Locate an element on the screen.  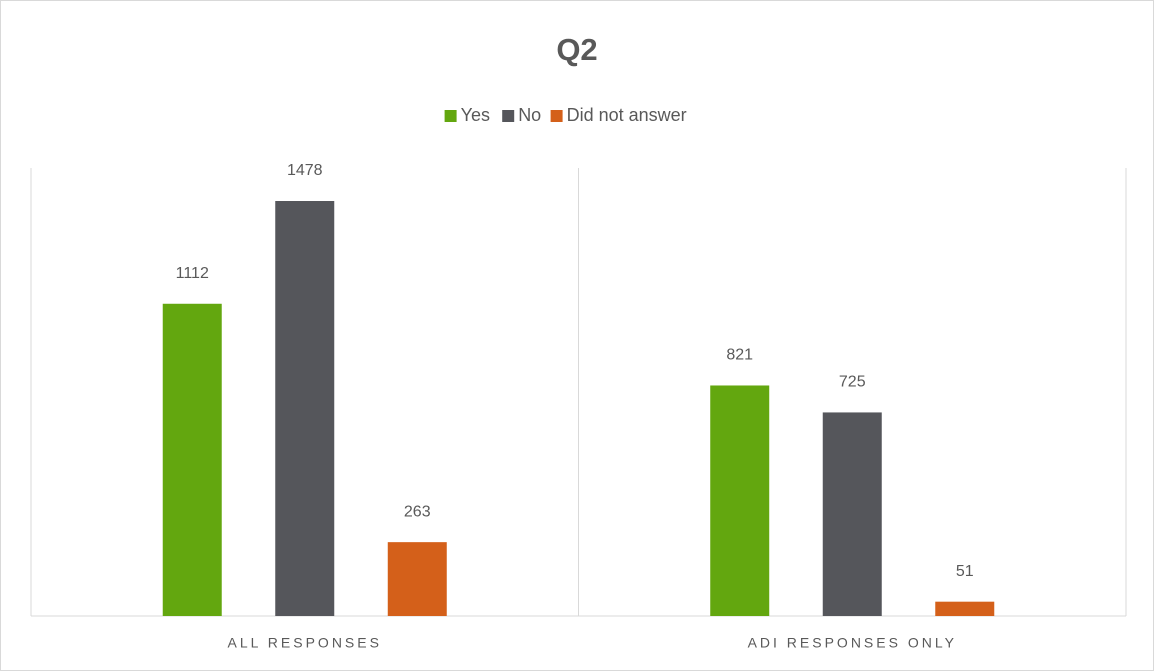
data-label: 1112 is located at coordinates (192, 273).